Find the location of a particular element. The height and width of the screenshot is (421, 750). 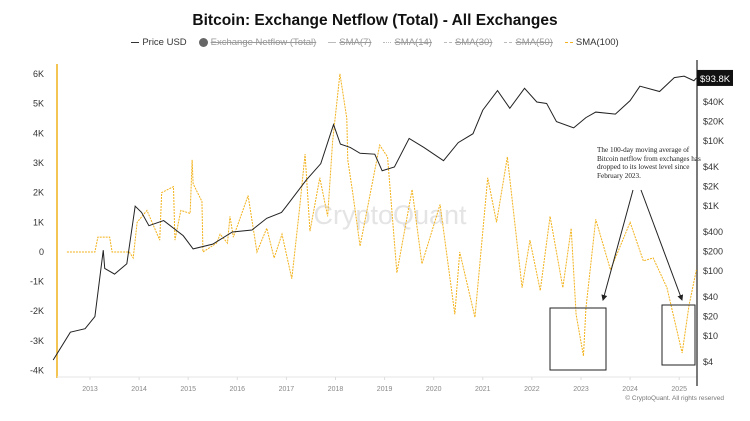

right-tick-label: $10 is located at coordinates (710, 336).